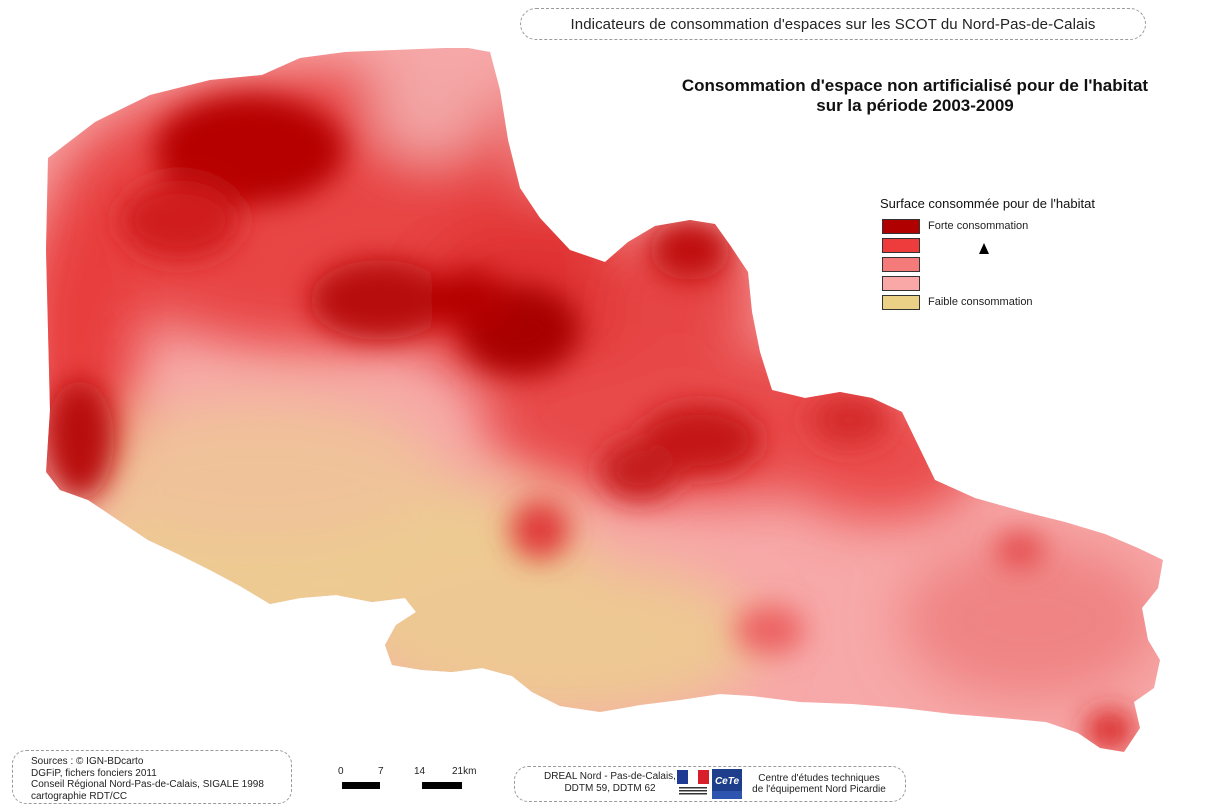  Describe the element at coordinates (915, 105) in the screenshot. I see `map-title-line2: sur la période 2003-2009` at that location.